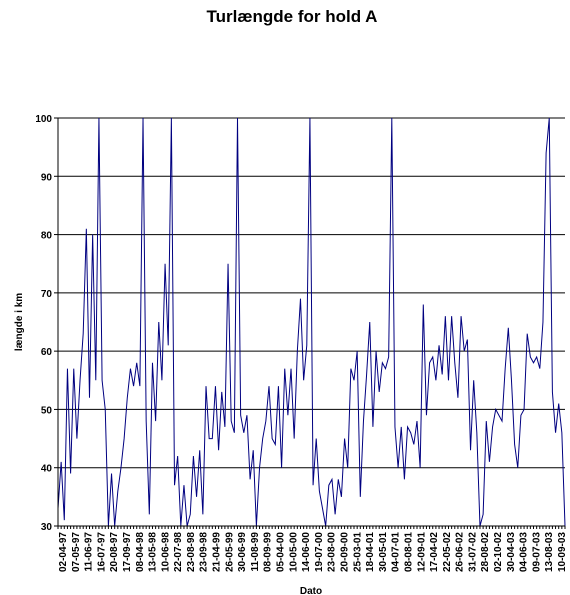  What do you see at coordinates (549, 552) in the screenshot?
I see `x-tick-label: 13-08-03` at bounding box center [549, 552].